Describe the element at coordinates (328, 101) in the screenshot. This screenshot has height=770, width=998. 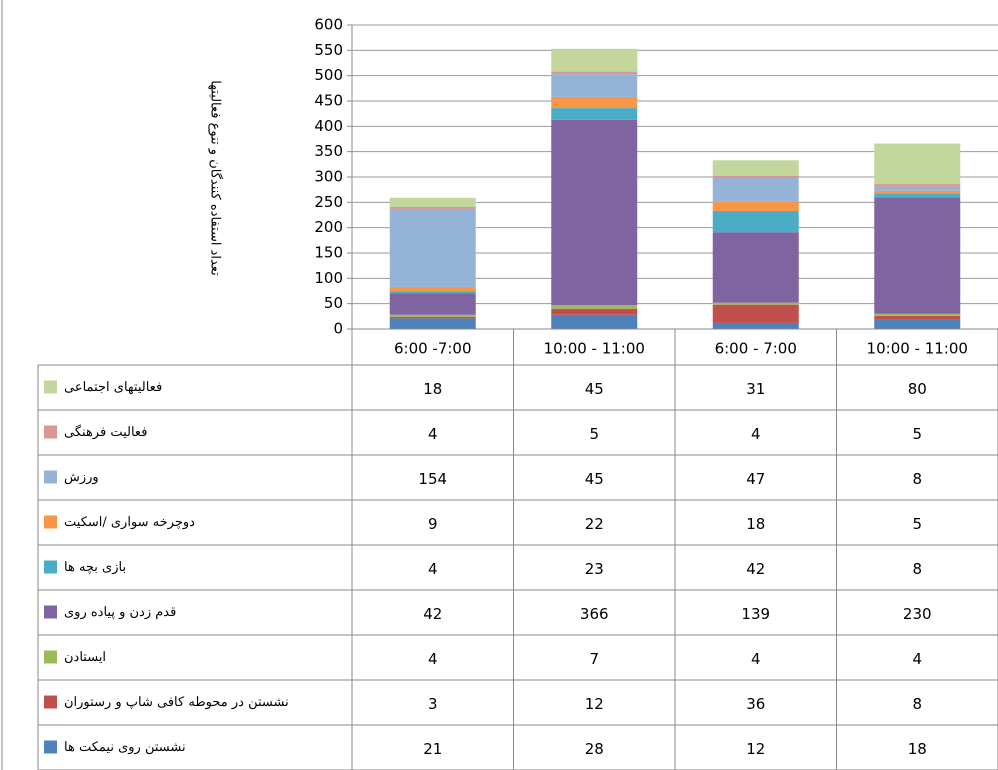
I see `y-tick-label: 450` at that location.